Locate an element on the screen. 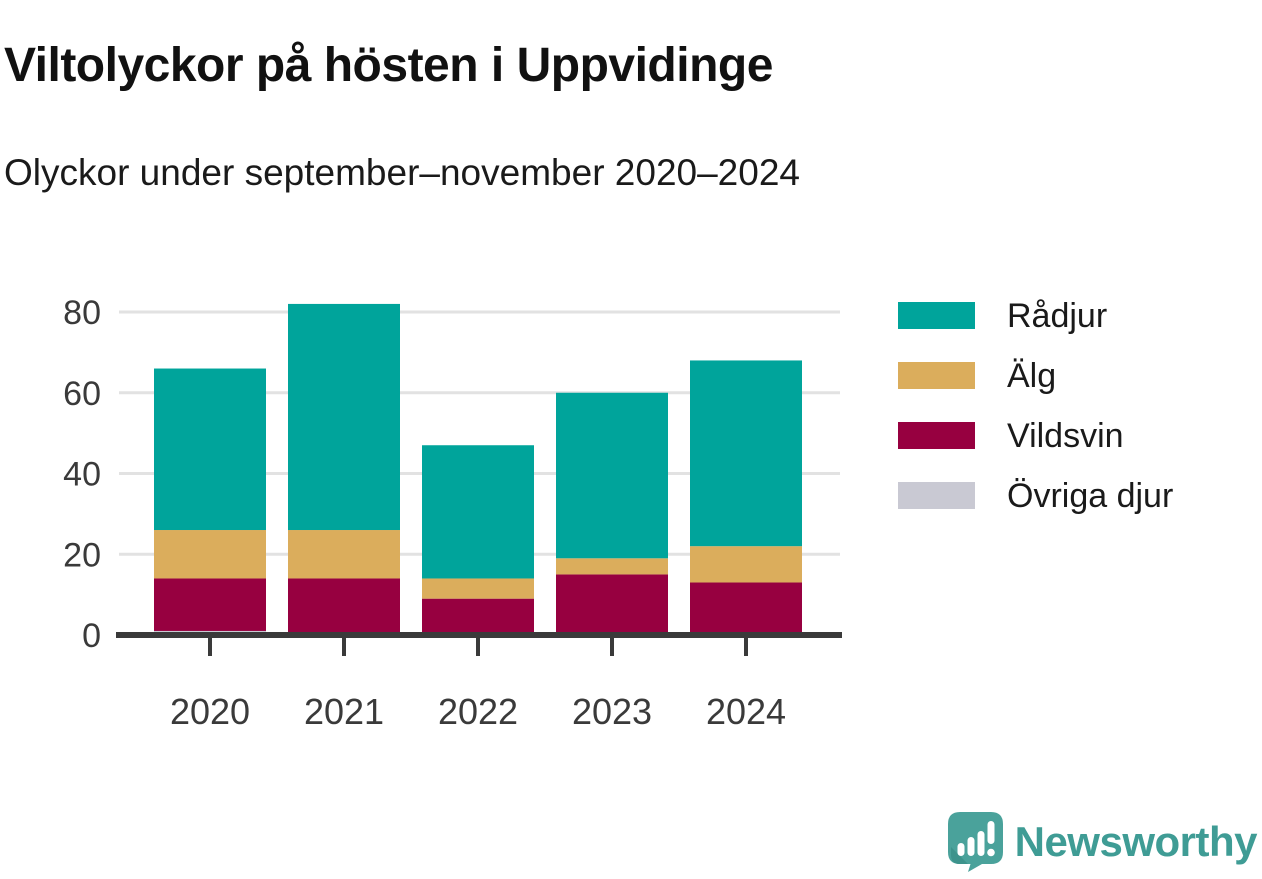  bar-segment-2022-vildsvin is located at coordinates (478, 616).